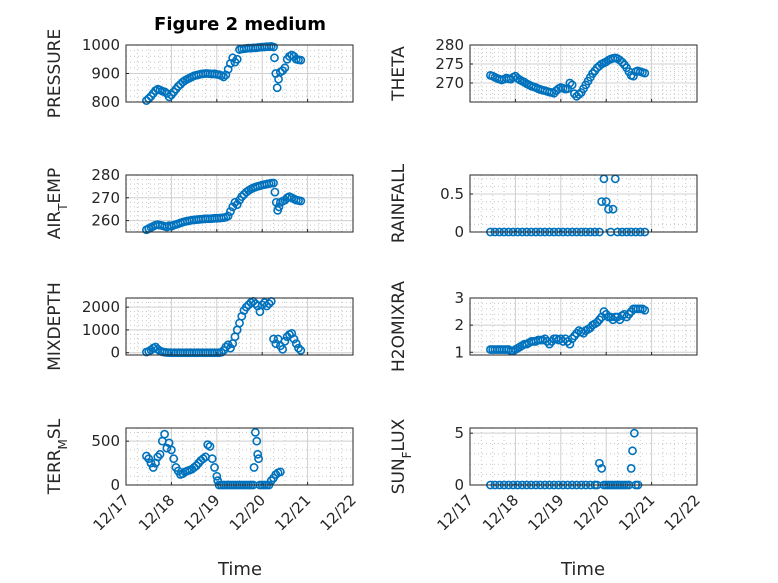 The height and width of the screenshot is (583, 778). I want to click on panel-mixdepth: 0 1000 2000 MIXDEPTH, so click(199, 326).